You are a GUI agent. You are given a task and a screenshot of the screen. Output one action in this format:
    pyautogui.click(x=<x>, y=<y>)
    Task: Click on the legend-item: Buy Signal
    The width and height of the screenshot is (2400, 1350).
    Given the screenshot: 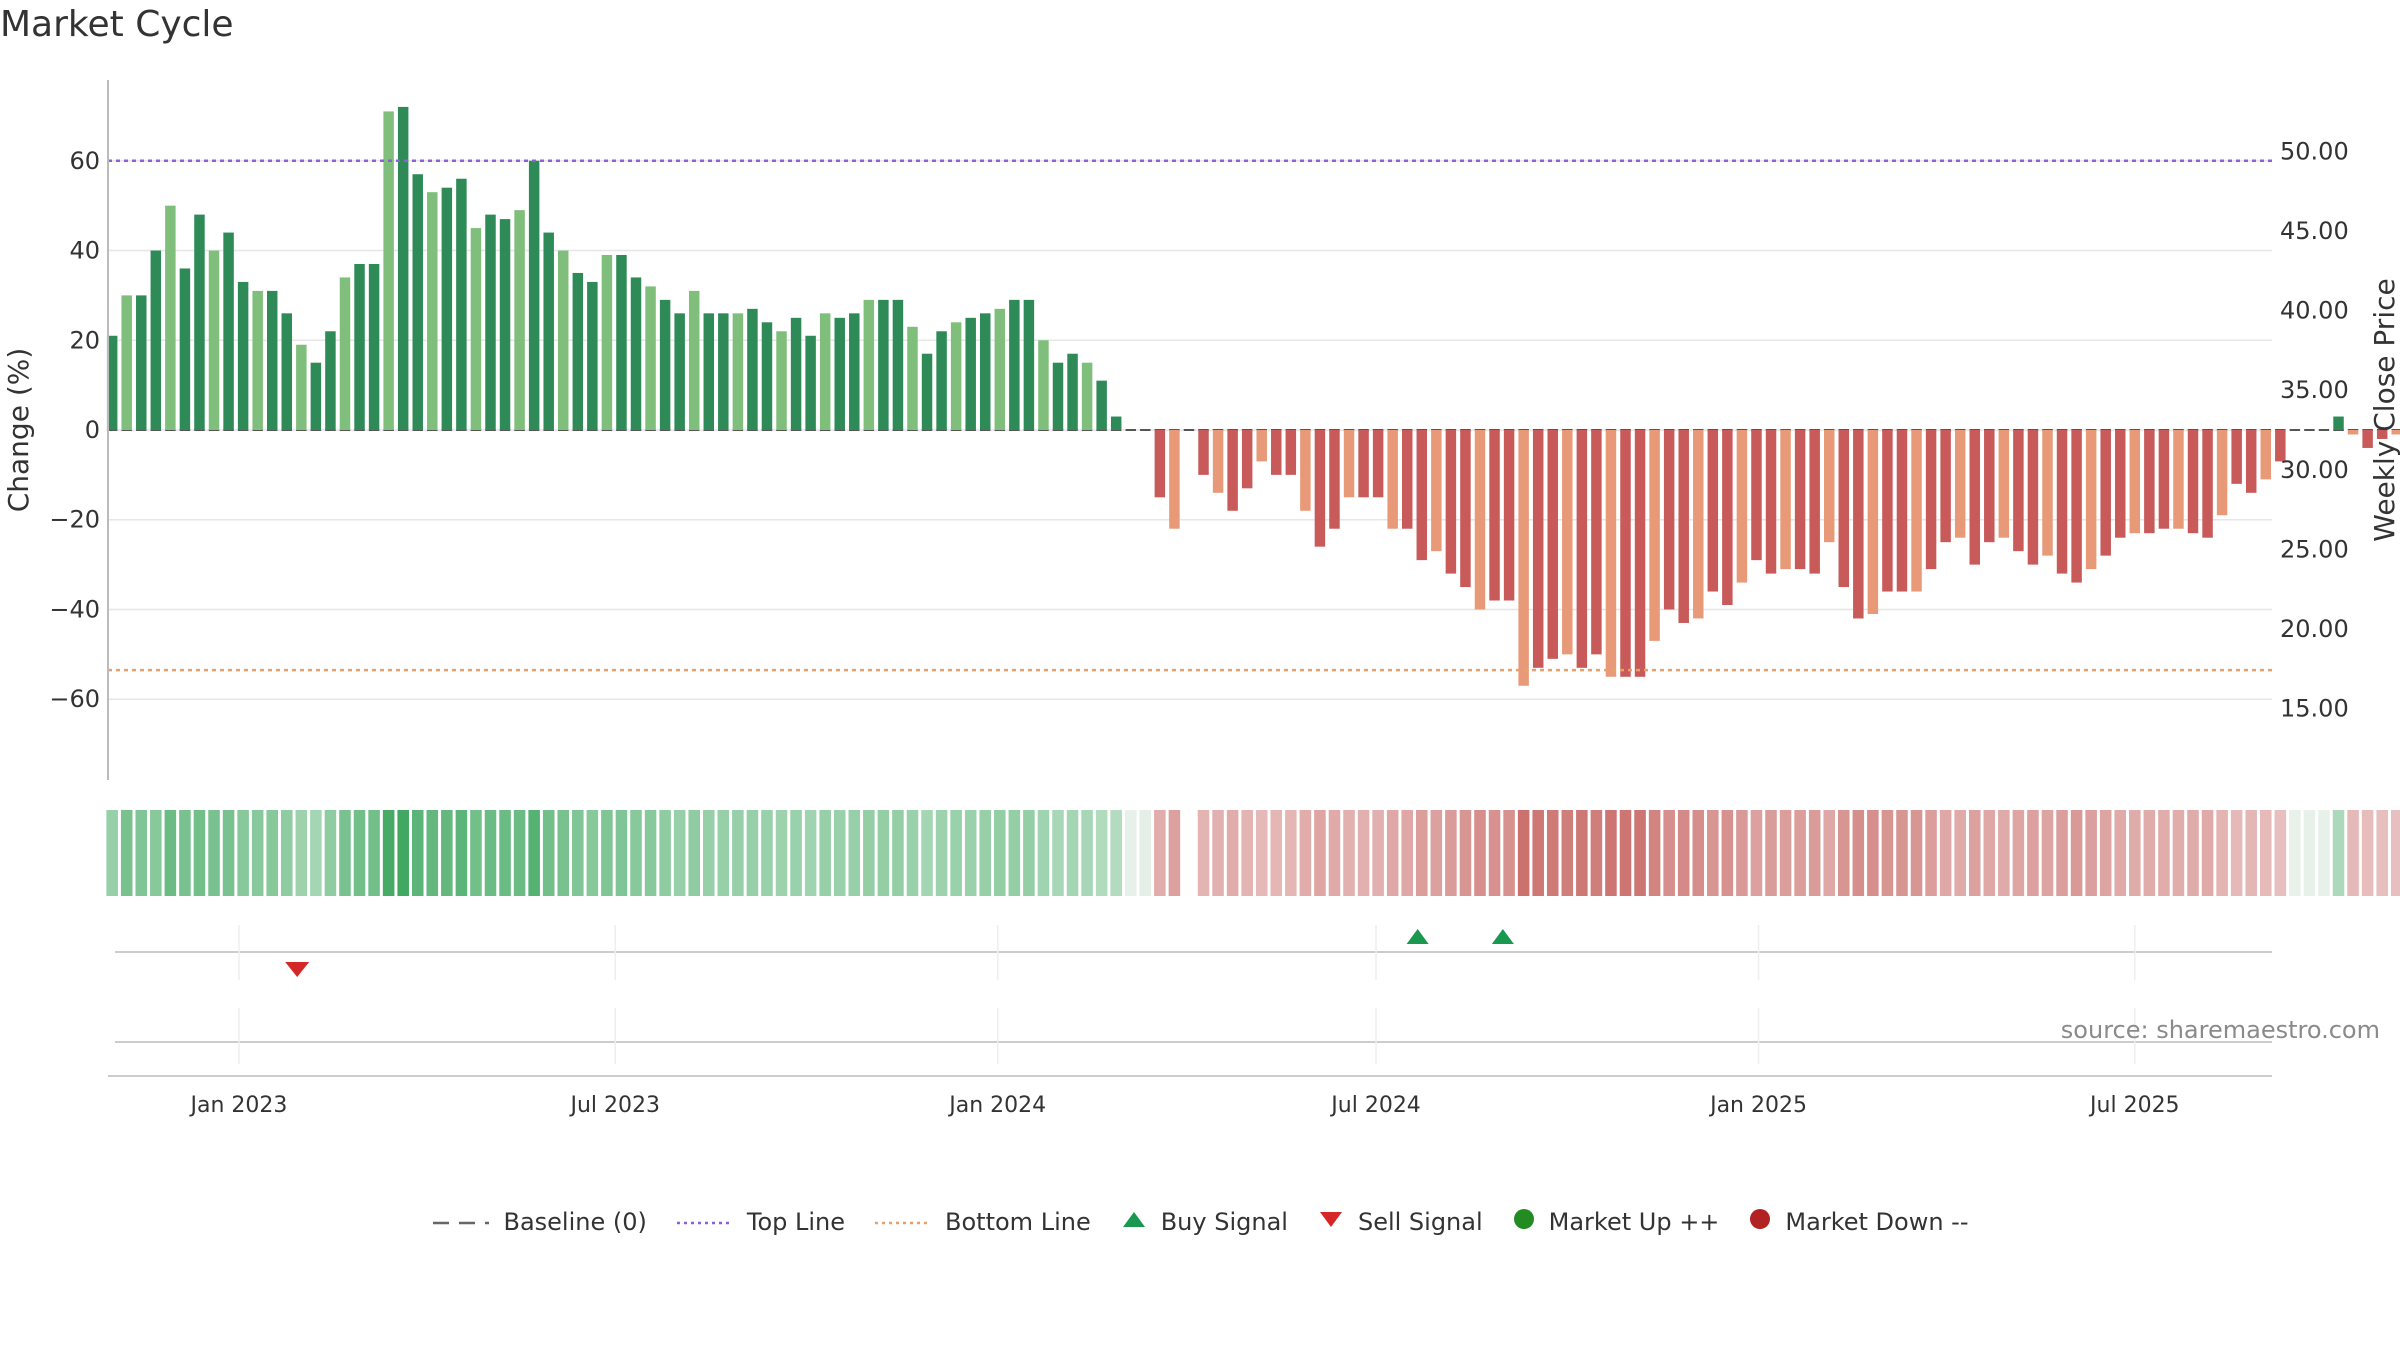 What is the action you would take?
    pyautogui.click(x=1203, y=1222)
    